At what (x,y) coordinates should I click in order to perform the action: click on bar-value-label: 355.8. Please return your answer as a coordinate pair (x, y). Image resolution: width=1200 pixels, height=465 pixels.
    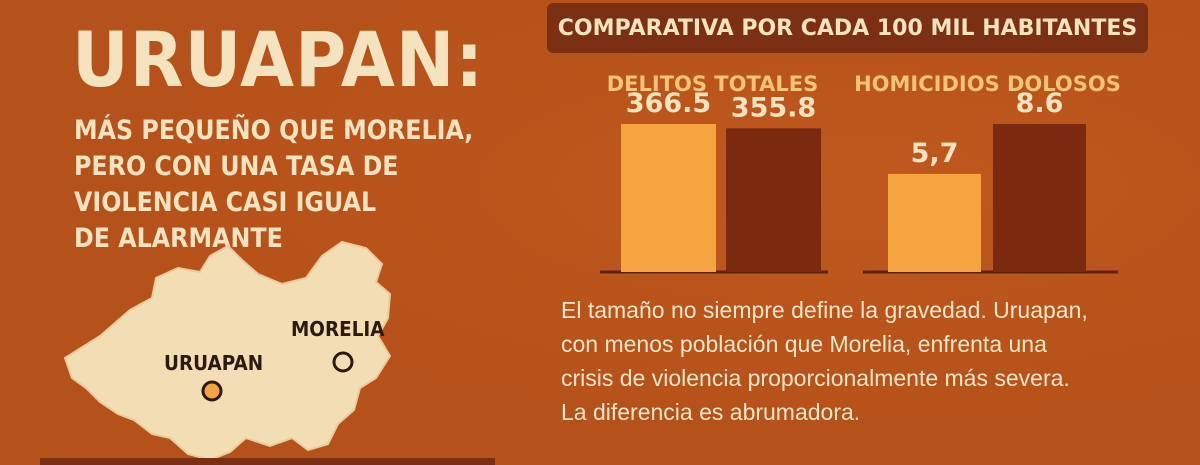
    Looking at the image, I should click on (773, 107).